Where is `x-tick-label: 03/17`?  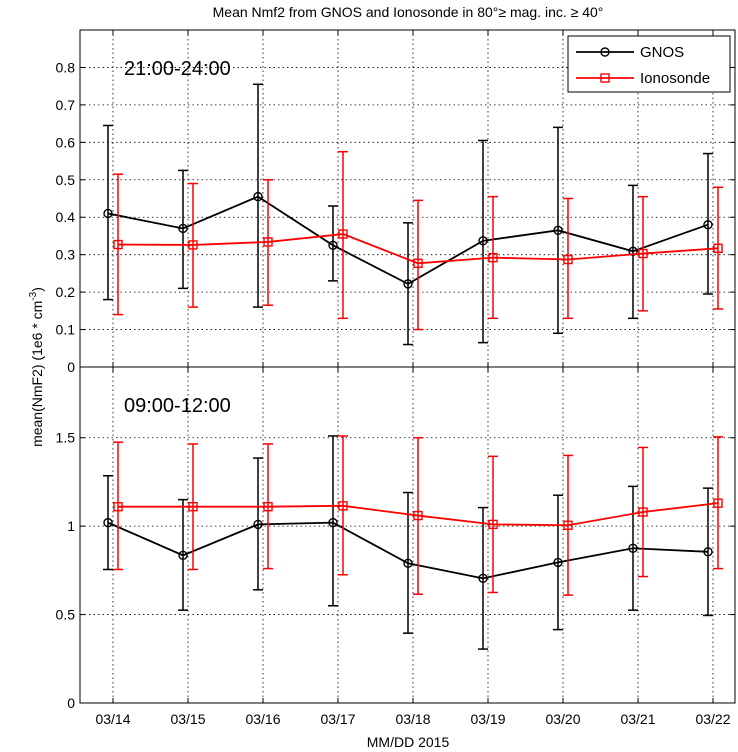 x-tick-label: 03/17 is located at coordinates (337, 719).